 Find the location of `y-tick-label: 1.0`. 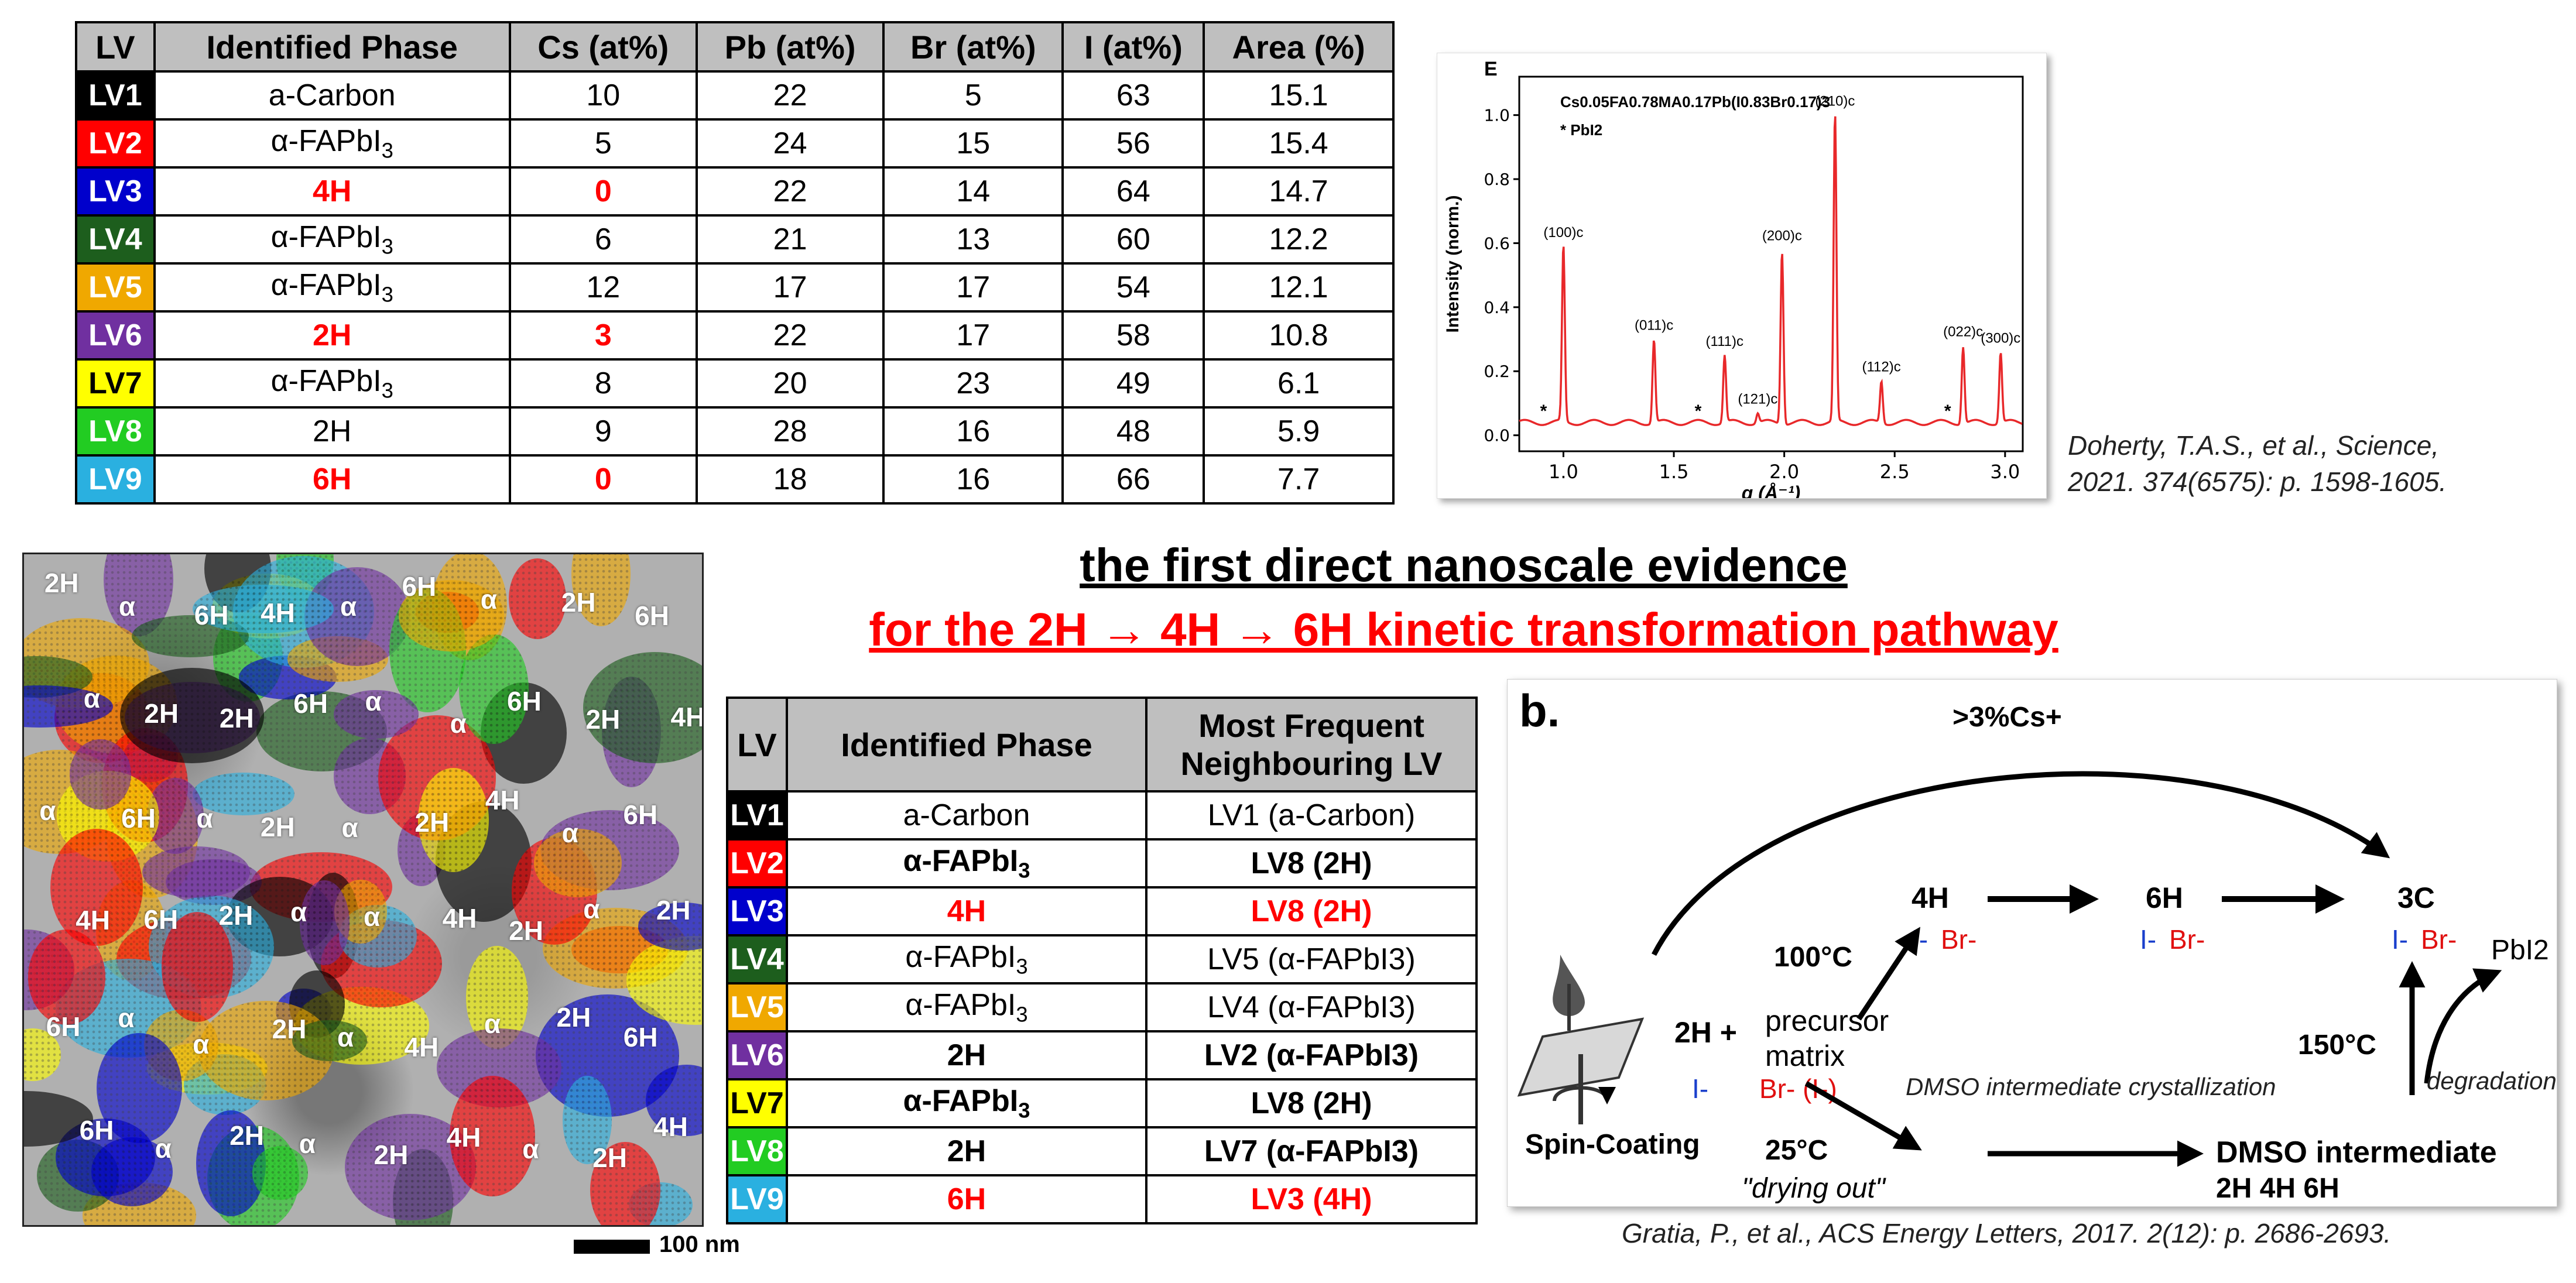

y-tick-label: 1.0 is located at coordinates (1497, 115).